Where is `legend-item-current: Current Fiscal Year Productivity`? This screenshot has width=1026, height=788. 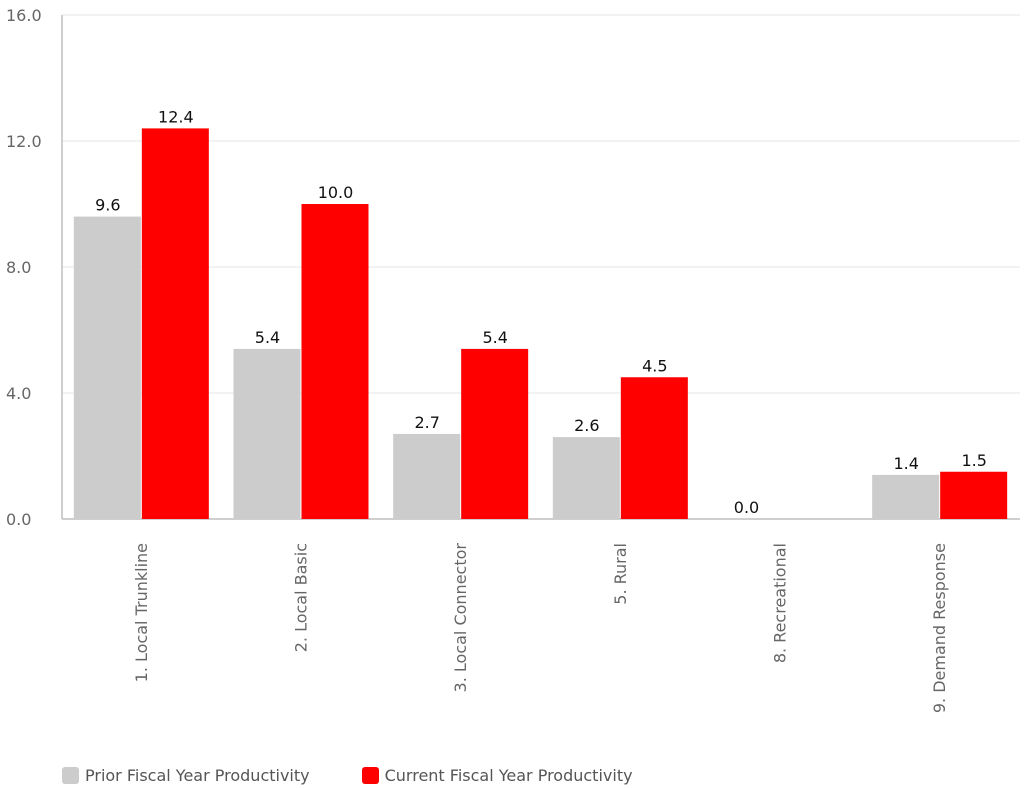
legend-item-current: Current Fiscal Year Productivity is located at coordinates (497, 775).